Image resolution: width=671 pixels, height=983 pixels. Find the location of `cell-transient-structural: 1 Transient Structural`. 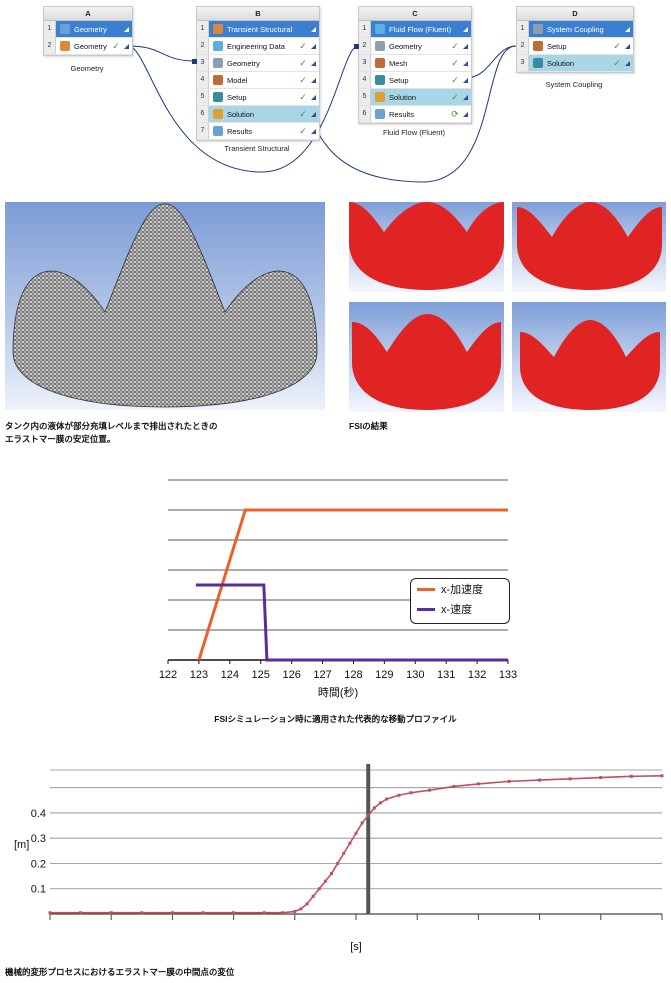

cell-transient-structural: 1 Transient Structural is located at coordinates (258, 29).